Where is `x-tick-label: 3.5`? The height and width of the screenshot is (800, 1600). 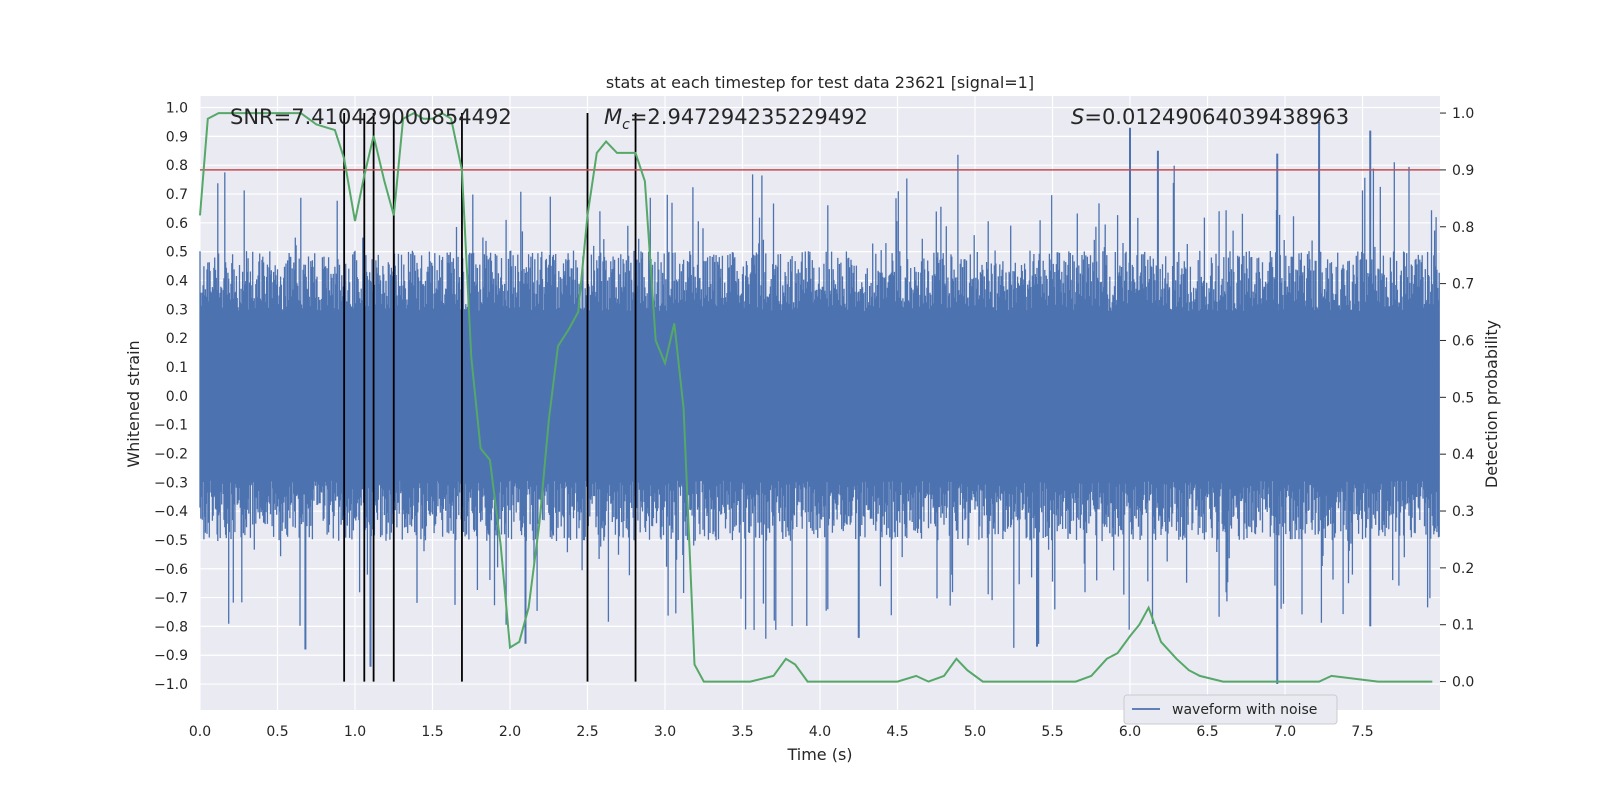 x-tick-label: 3.5 is located at coordinates (742, 732).